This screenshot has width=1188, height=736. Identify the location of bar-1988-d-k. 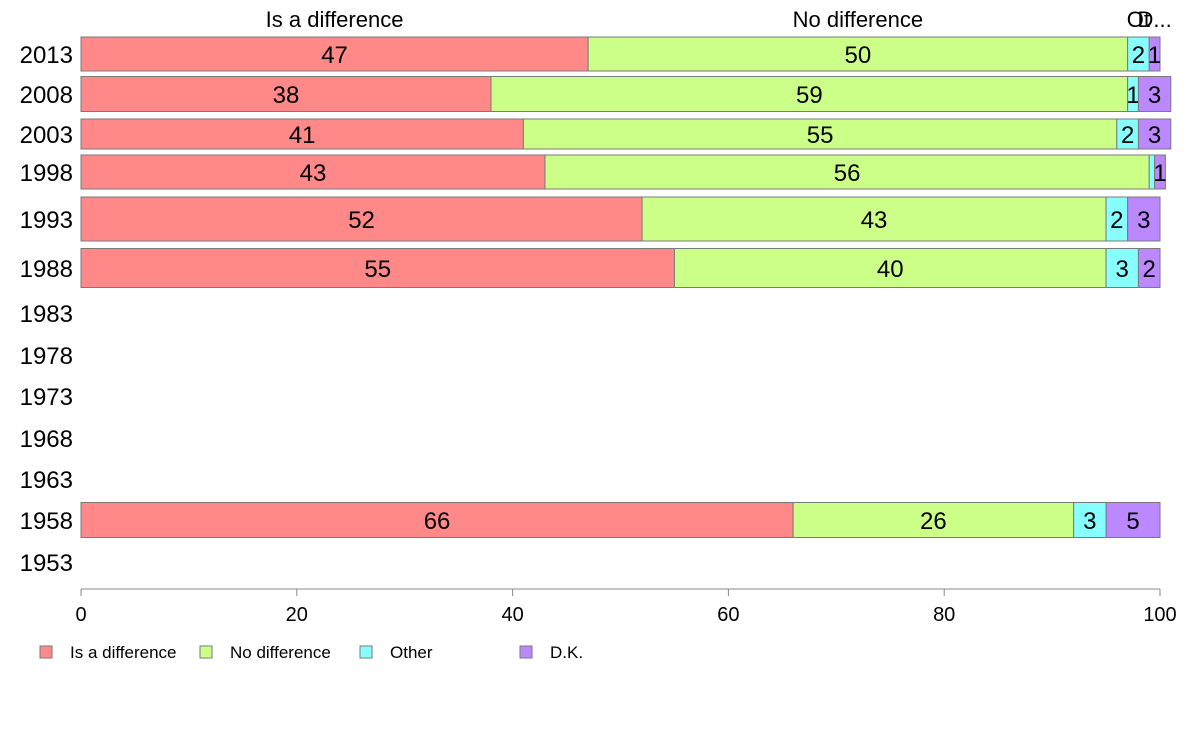
(1149, 268).